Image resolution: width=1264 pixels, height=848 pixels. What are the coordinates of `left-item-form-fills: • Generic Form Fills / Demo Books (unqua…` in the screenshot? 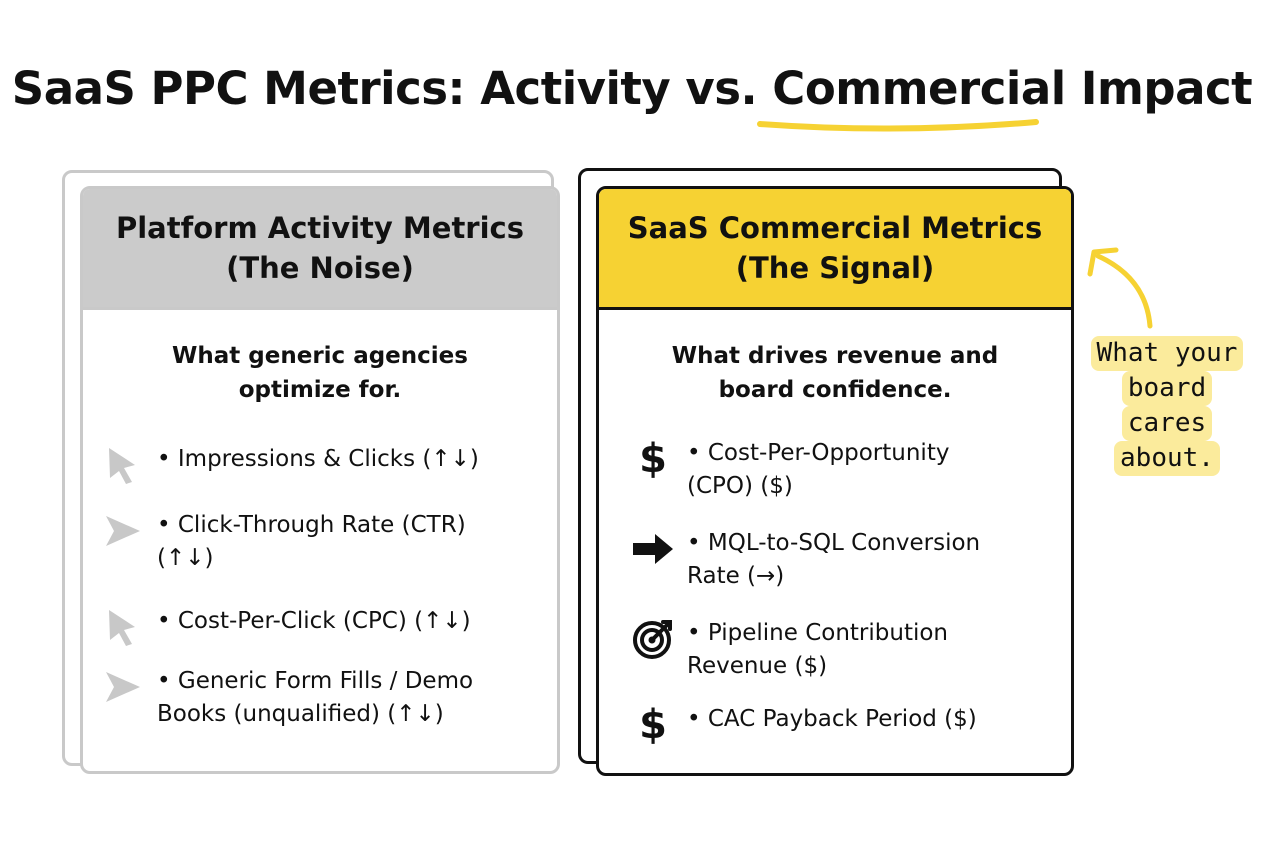 It's located at (287, 698).